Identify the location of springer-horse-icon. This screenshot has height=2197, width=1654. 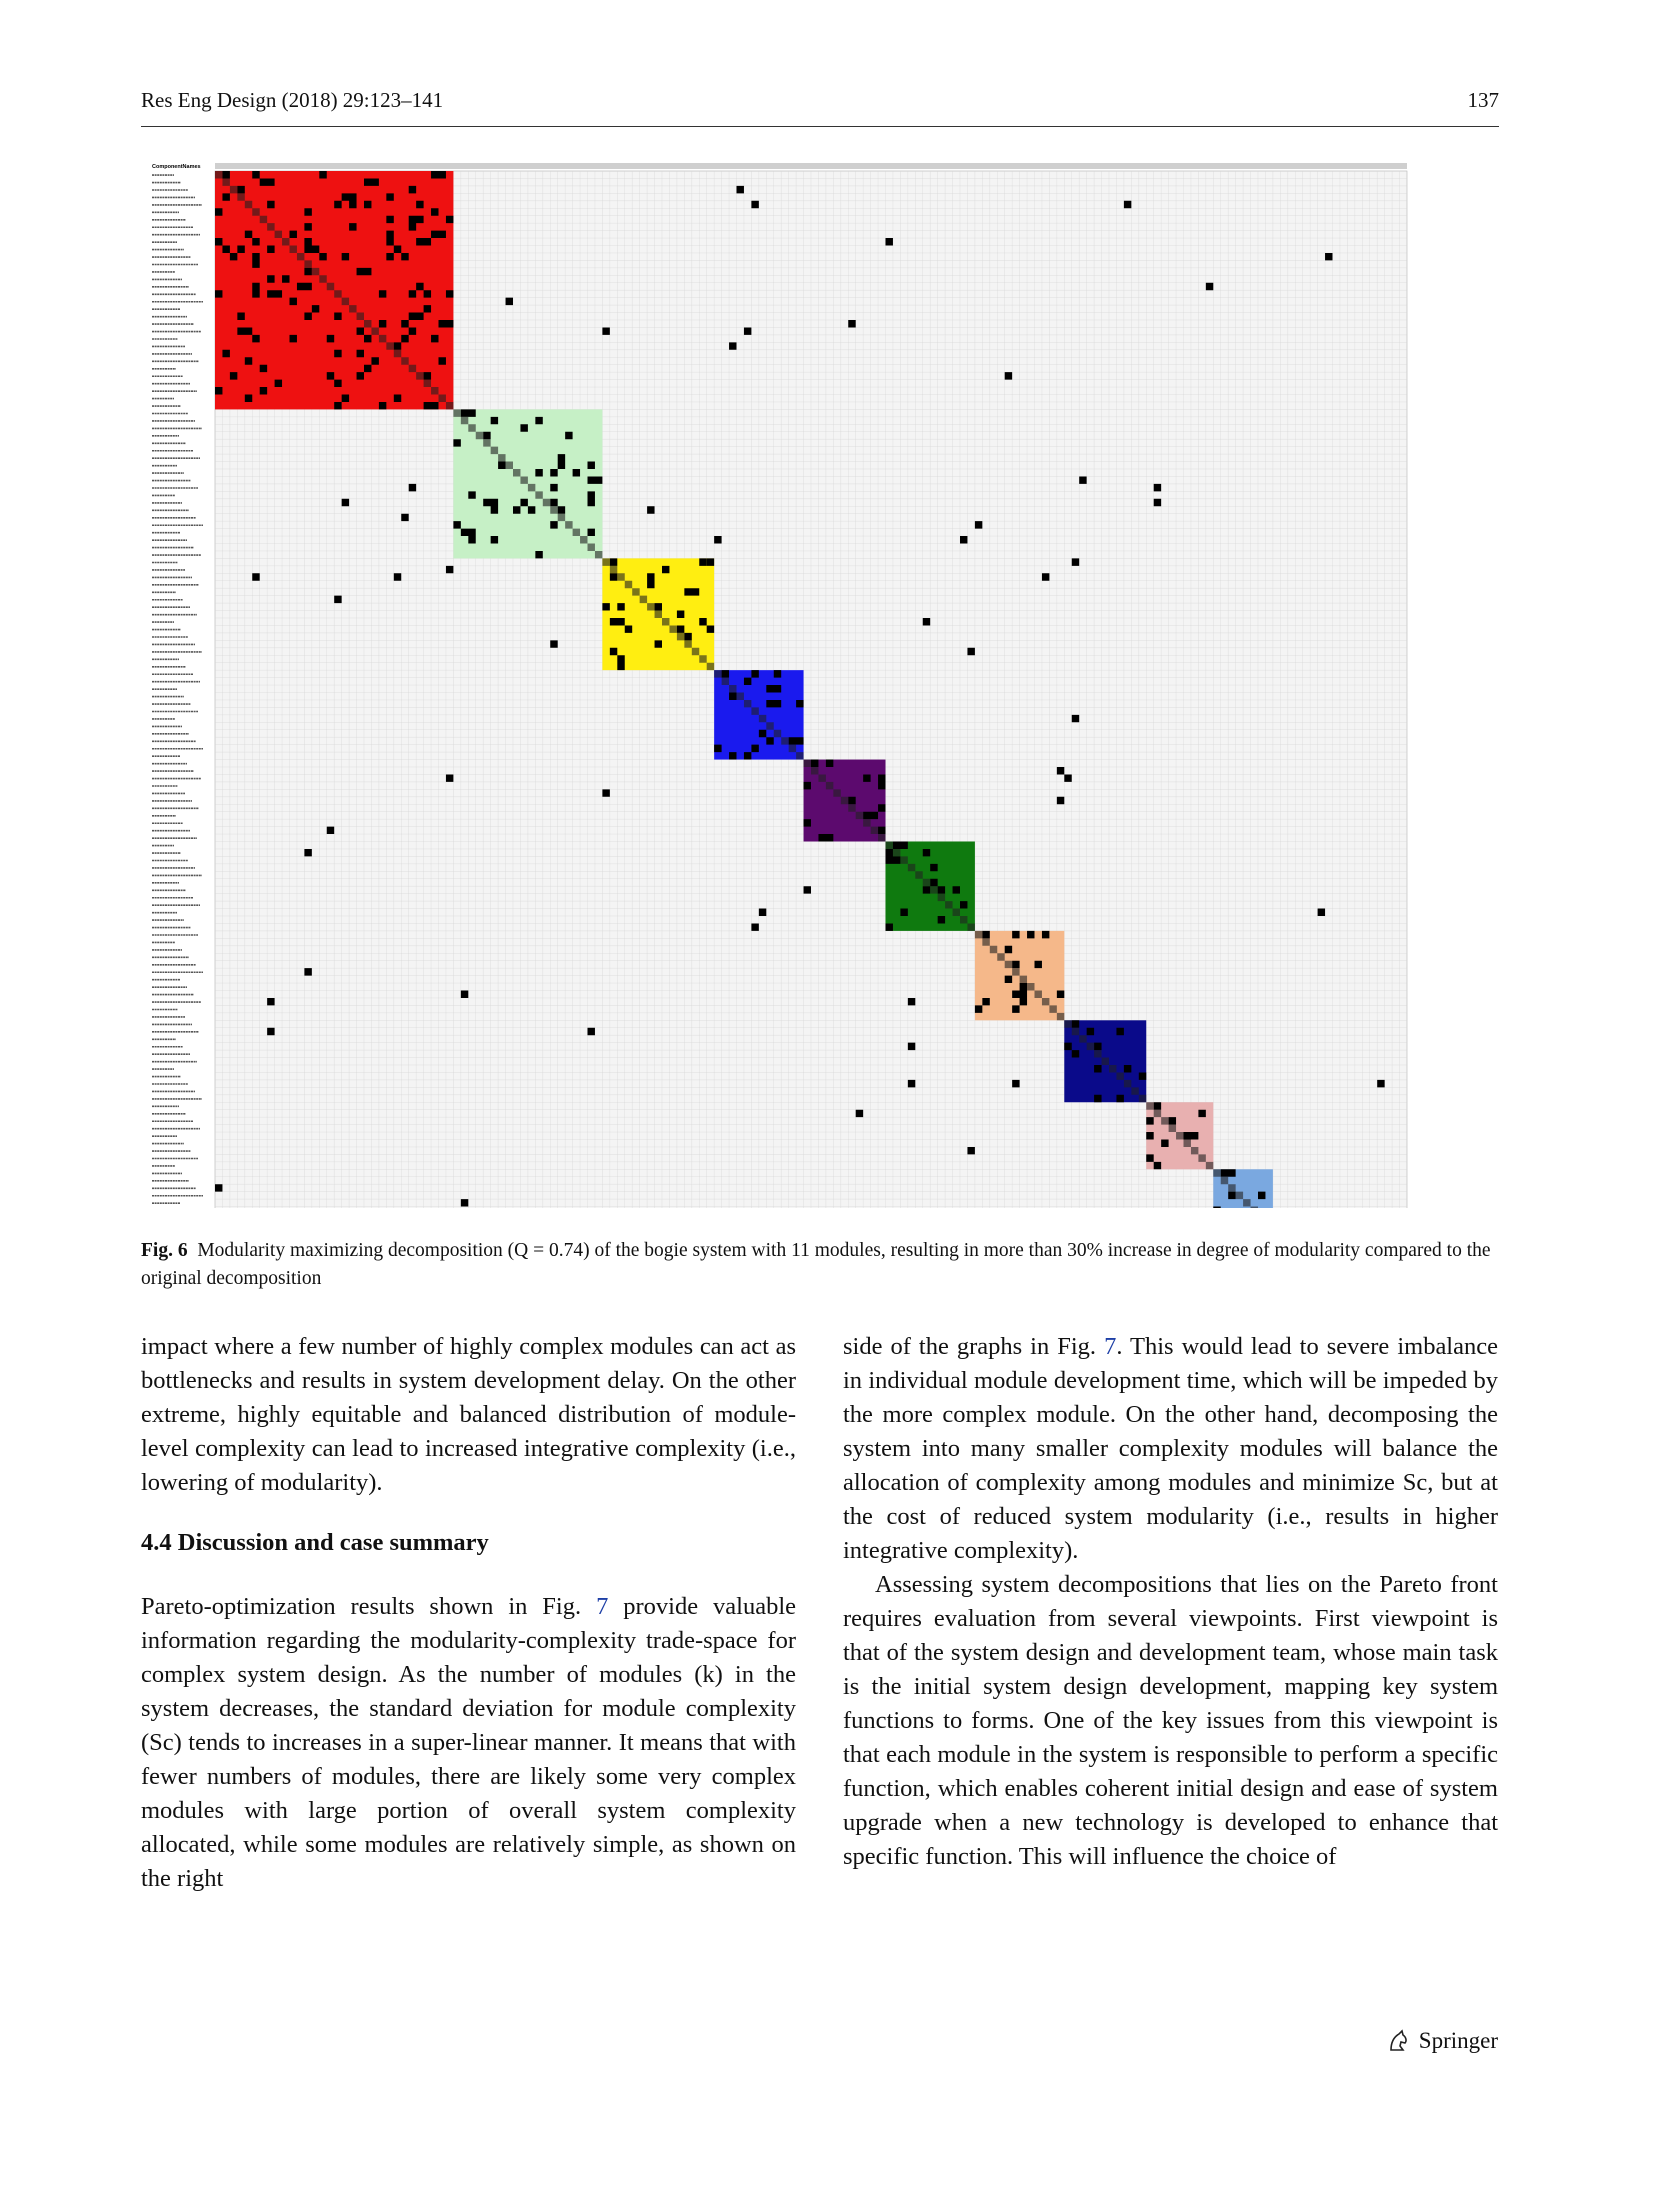
(1398, 2040).